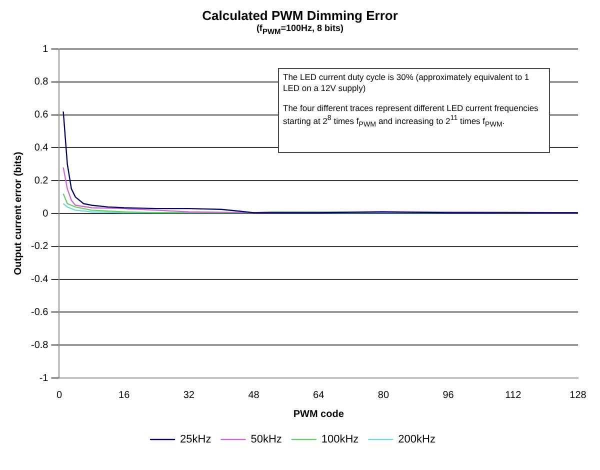  What do you see at coordinates (406, 83) in the screenshot?
I see `annotation: The LED current duty cycle is 30% (approximately equivalent to 1 LED on a 12V supply)` at bounding box center [406, 83].